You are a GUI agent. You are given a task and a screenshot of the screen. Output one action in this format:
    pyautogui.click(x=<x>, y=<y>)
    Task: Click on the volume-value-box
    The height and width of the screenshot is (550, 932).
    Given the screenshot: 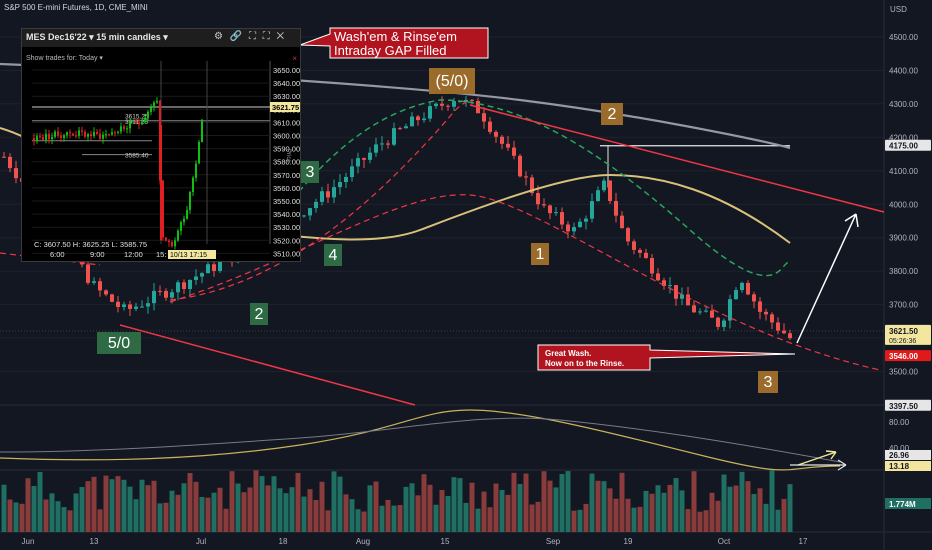 What is the action you would take?
    pyautogui.click(x=908, y=503)
    